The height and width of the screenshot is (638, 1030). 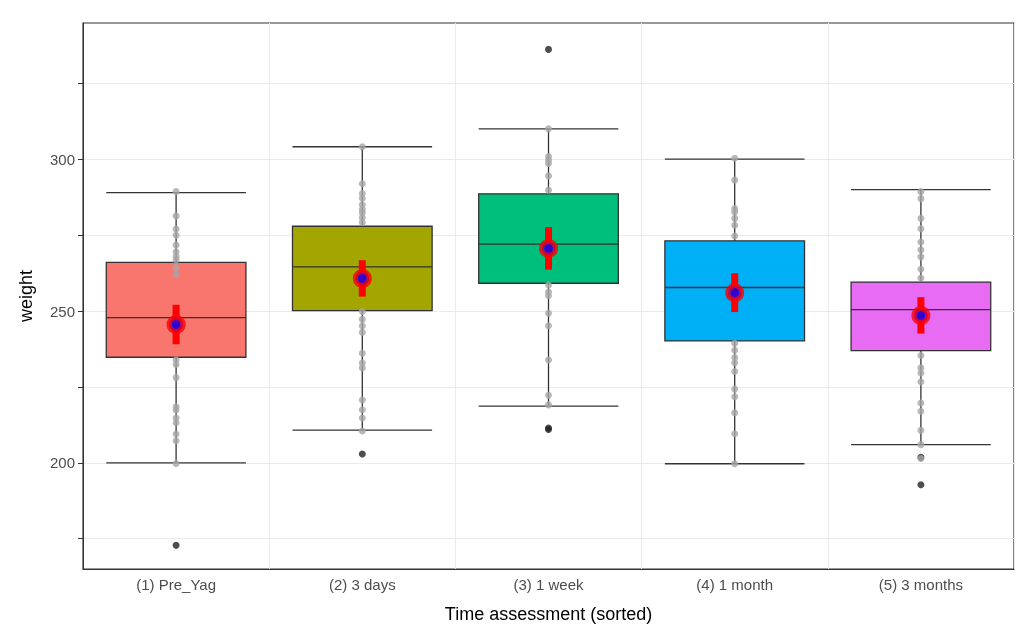 I want to click on x-tick-label: (4) 1 month, so click(x=735, y=584).